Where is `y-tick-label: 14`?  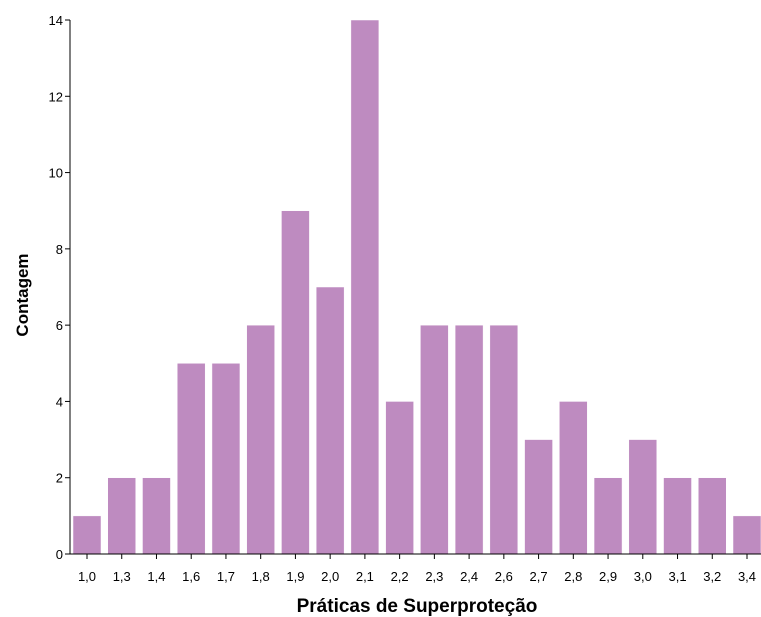 y-tick-label: 14 is located at coordinates (56, 20).